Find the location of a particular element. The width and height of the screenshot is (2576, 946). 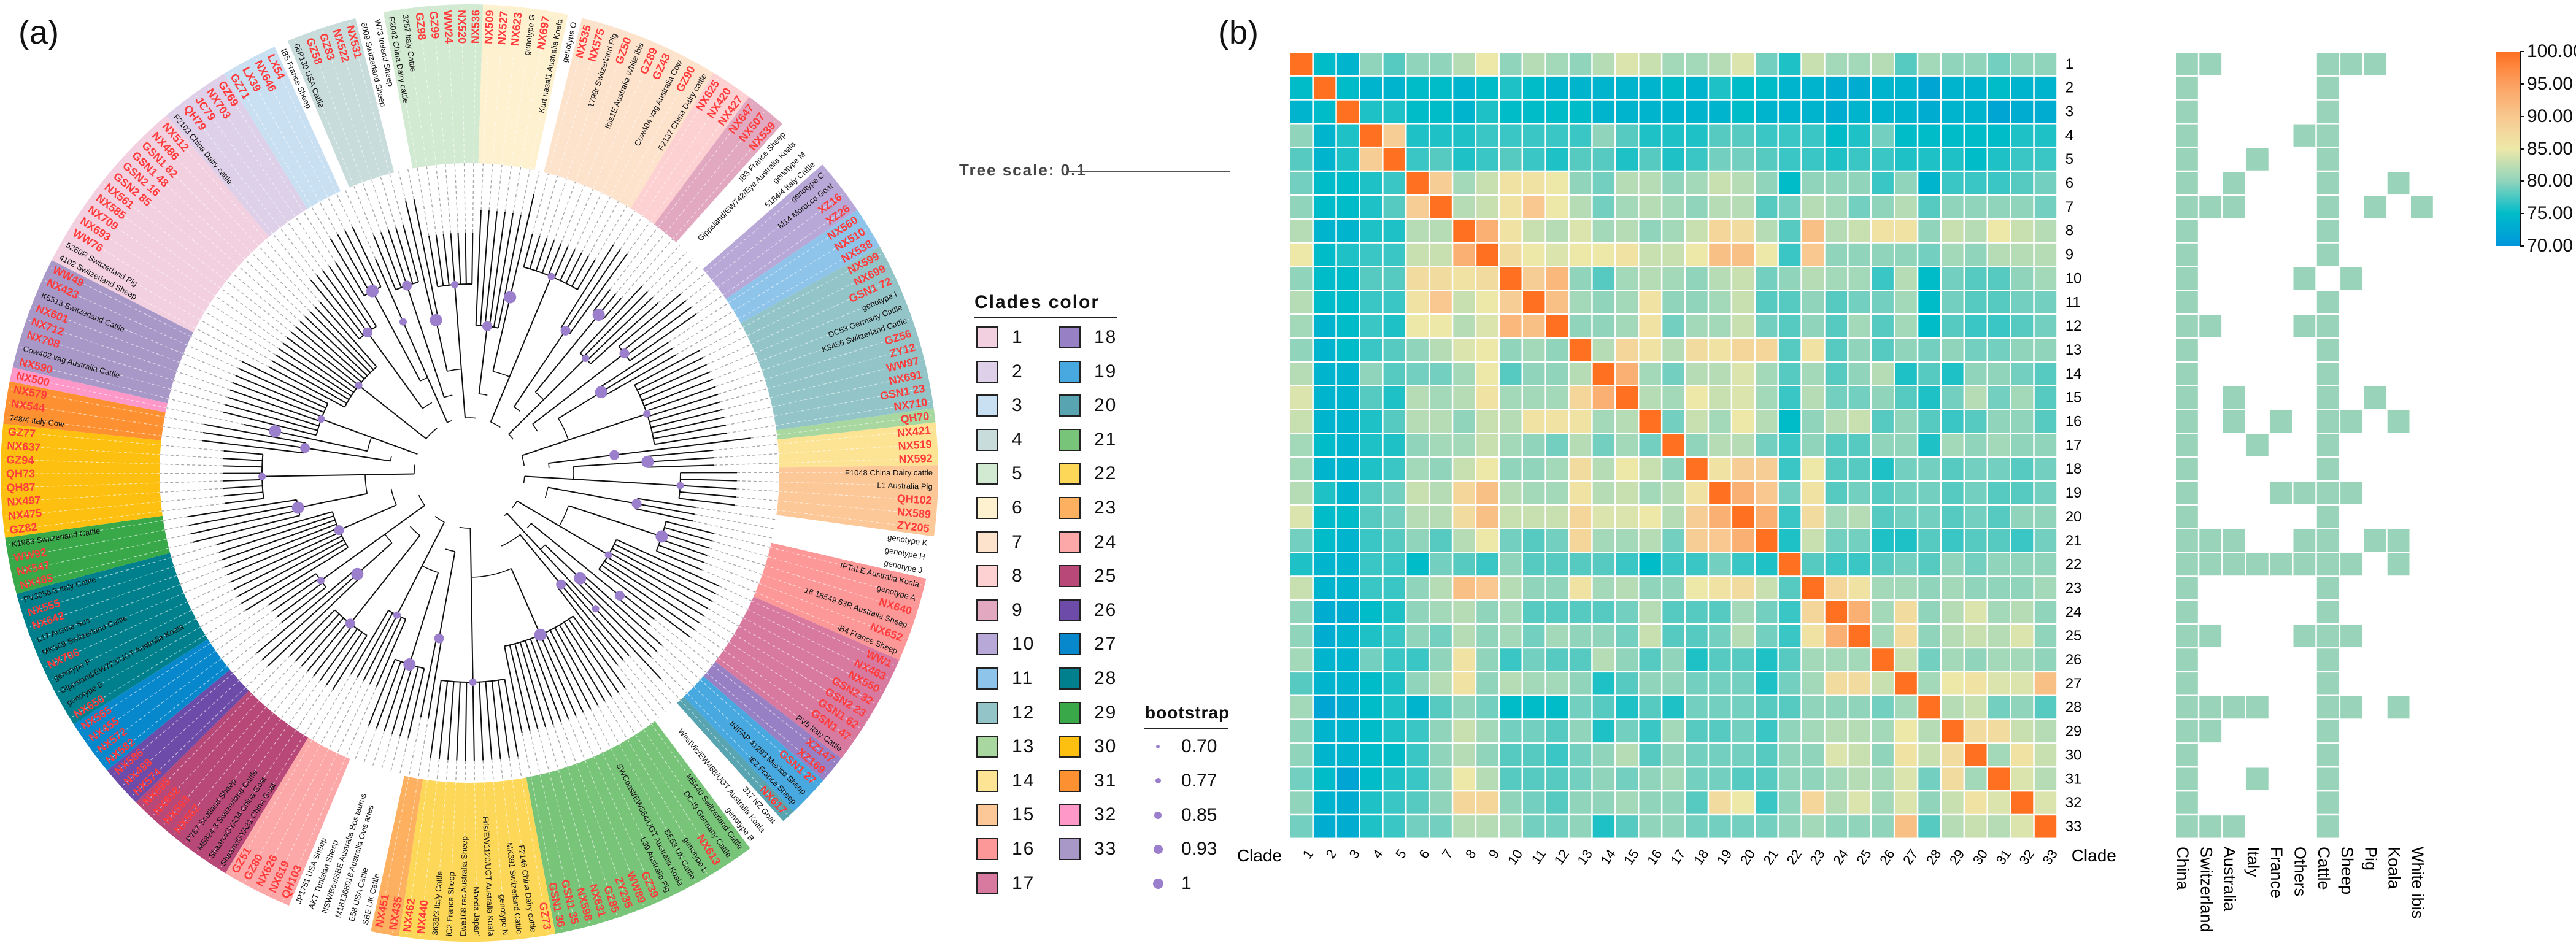

column-label: 10 is located at coordinates (1515, 857).